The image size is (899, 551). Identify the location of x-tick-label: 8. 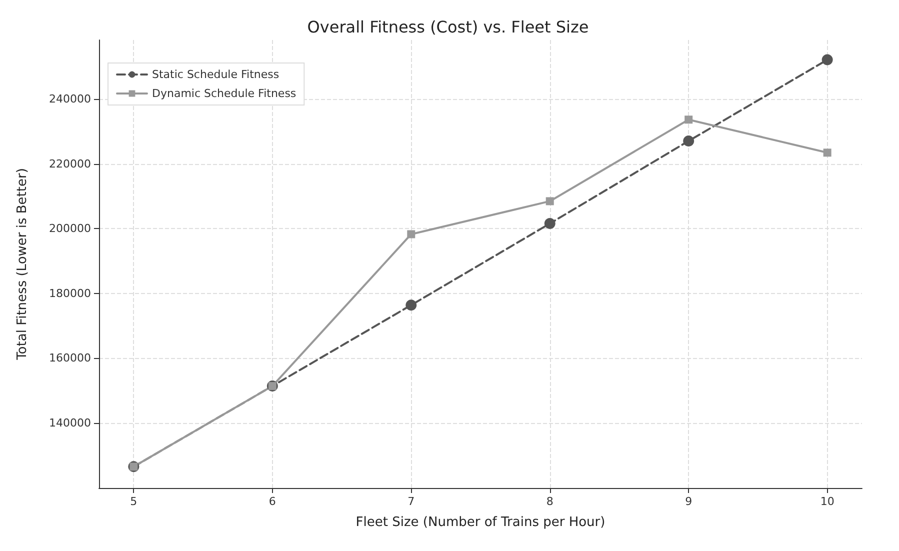
(550, 501).